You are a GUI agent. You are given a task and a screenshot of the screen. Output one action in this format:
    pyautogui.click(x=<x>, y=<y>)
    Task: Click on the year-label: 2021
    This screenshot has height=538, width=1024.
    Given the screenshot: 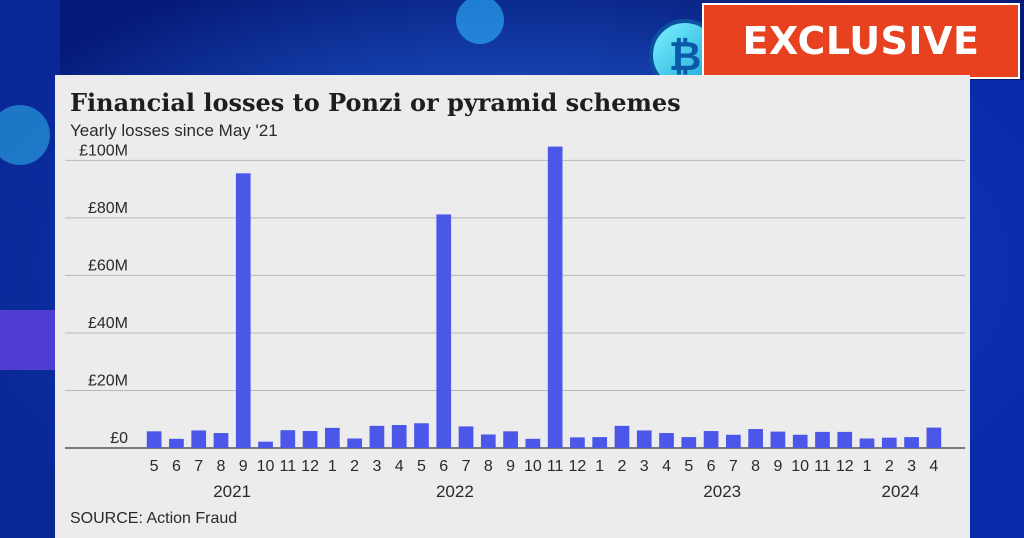 What is the action you would take?
    pyautogui.click(x=232, y=491)
    